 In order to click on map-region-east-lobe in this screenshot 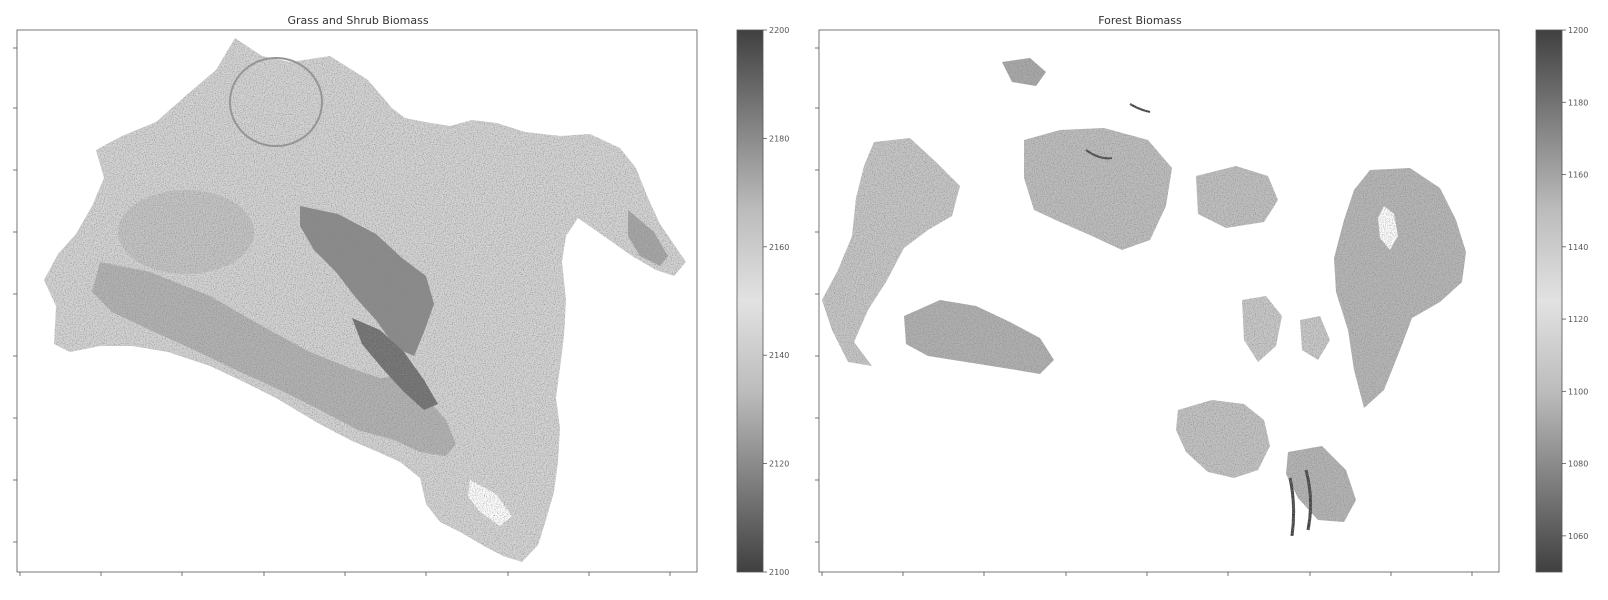, I will do `click(648, 238)`.